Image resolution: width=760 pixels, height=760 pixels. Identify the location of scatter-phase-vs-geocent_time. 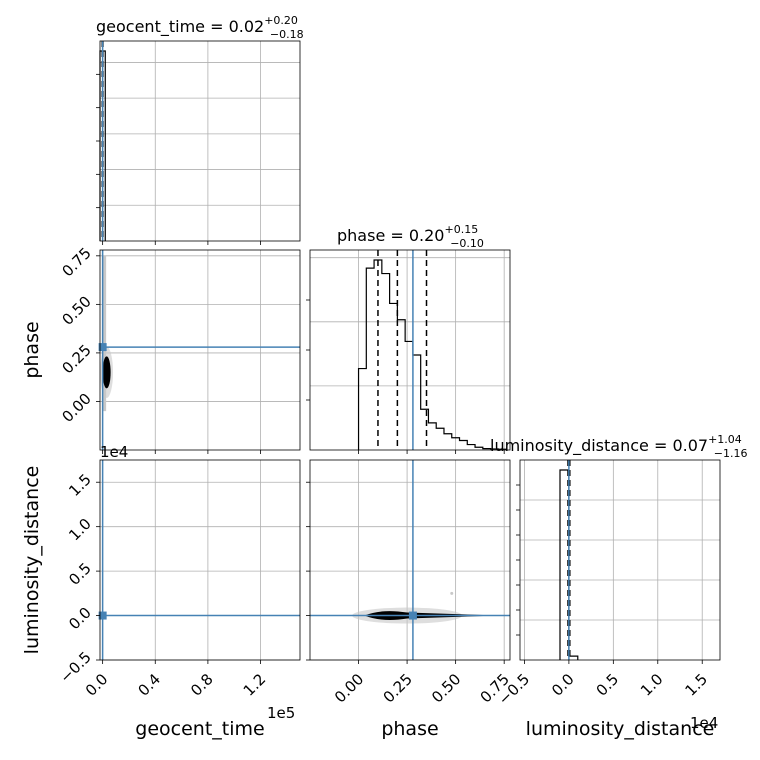
(199, 352).